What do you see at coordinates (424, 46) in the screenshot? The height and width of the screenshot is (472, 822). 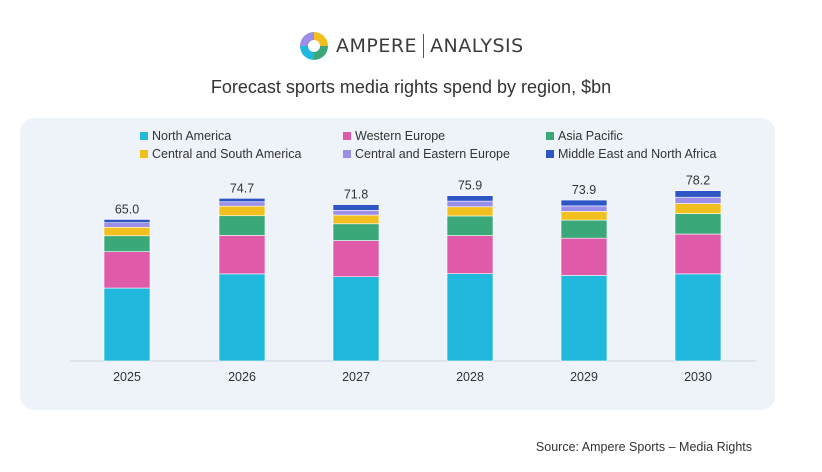 I see `brand-divider` at bounding box center [424, 46].